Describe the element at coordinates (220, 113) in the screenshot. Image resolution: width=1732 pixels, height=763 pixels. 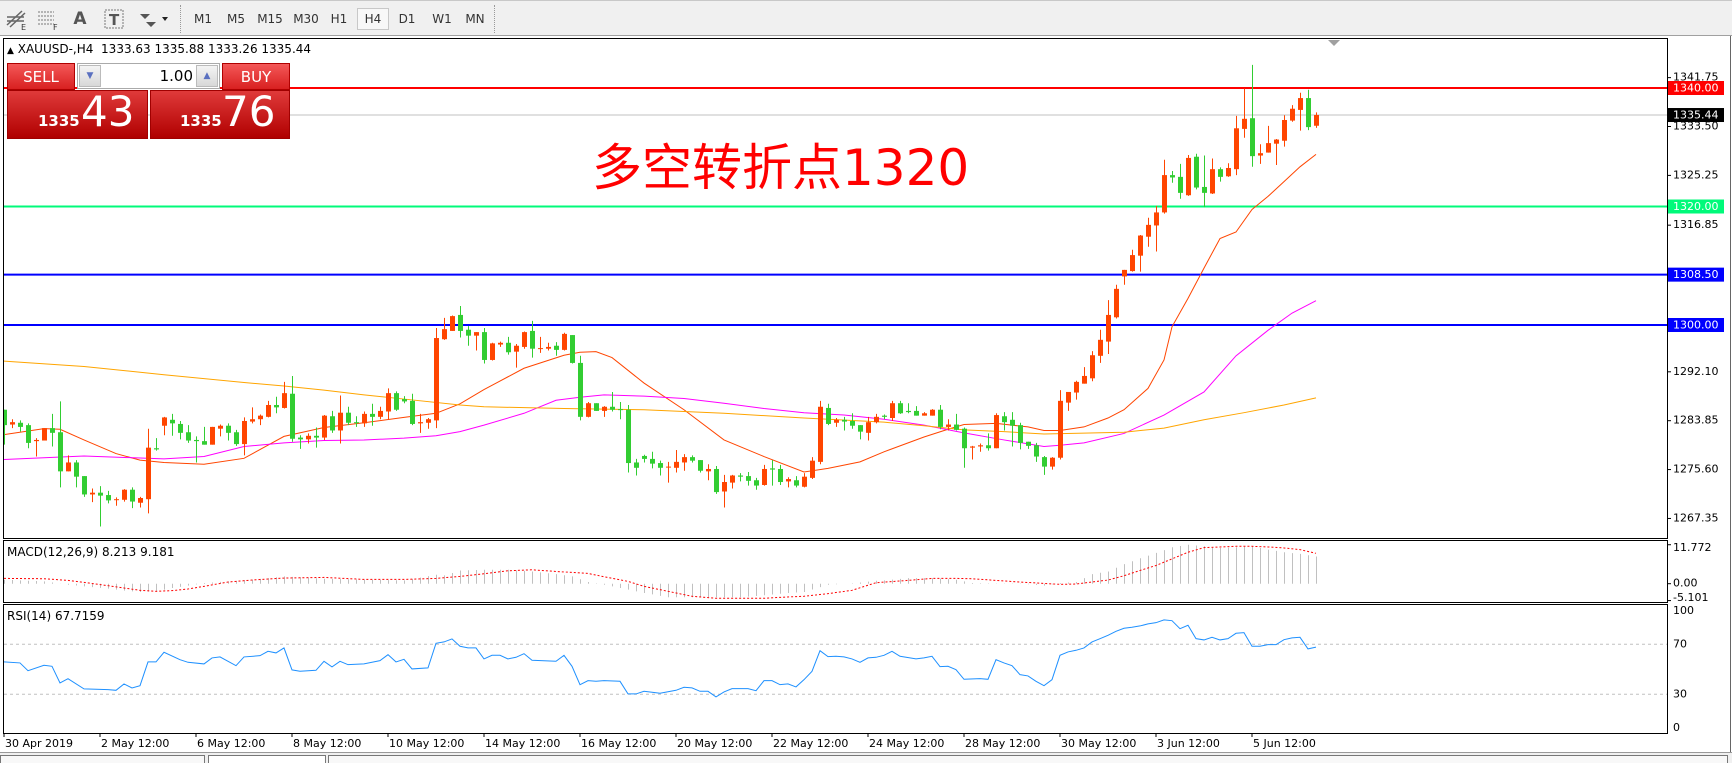
I see `buy-price-box: 1335 76` at that location.